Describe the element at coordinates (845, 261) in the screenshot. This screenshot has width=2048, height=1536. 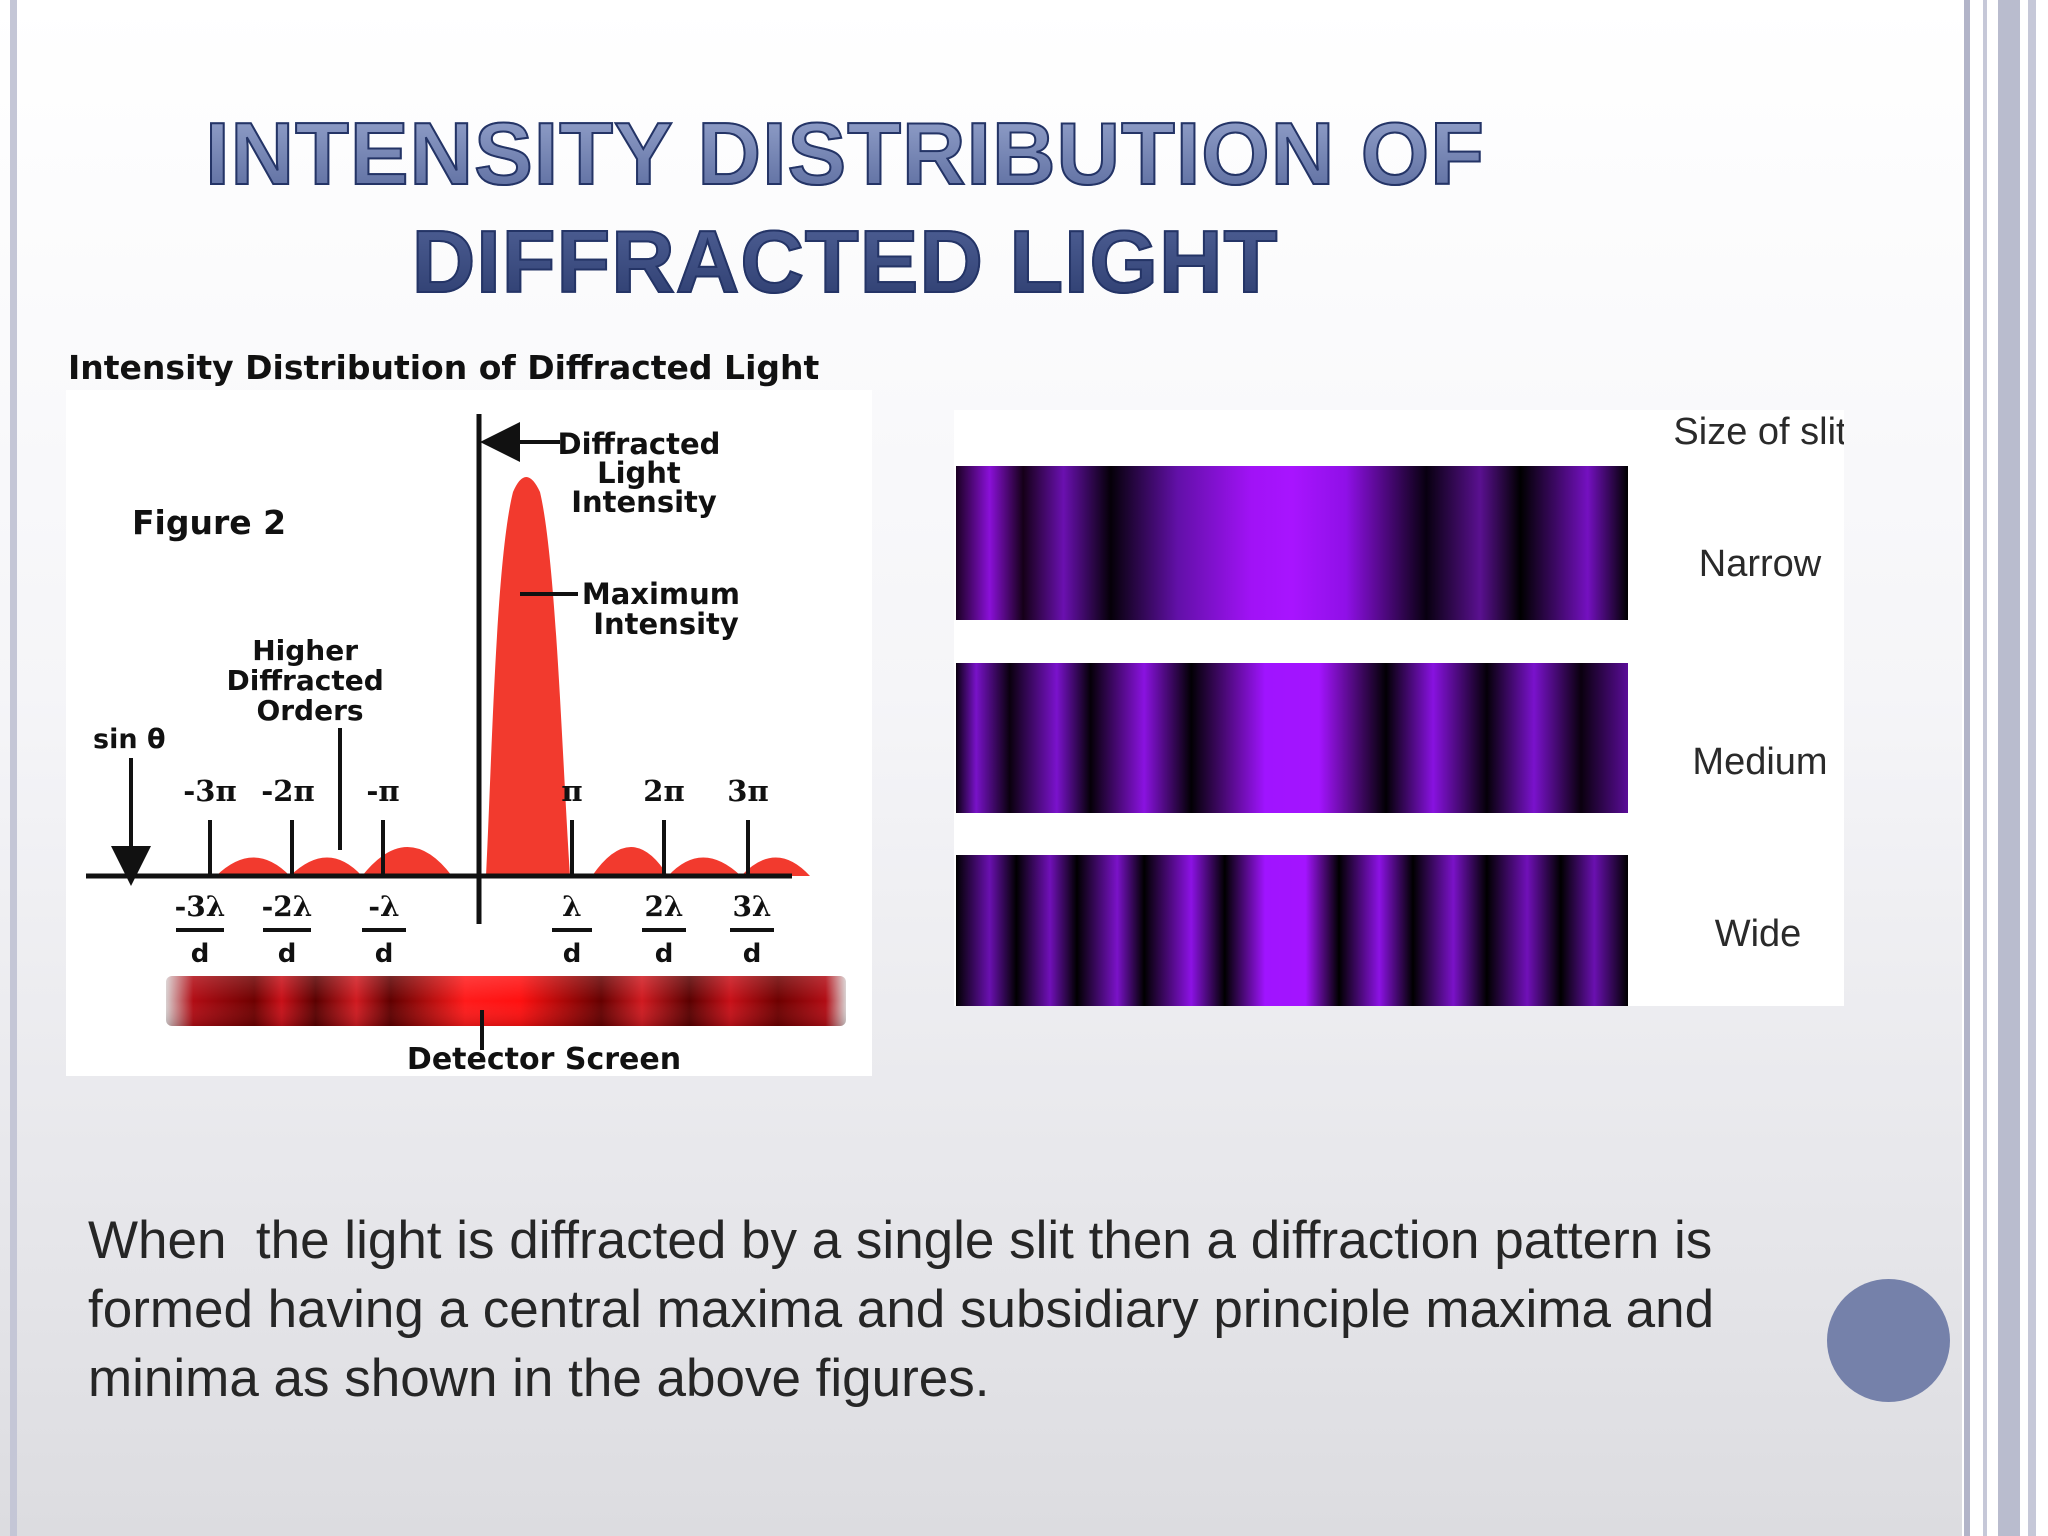
I see `slide-title-line-2: DIFFRACTED LIGHT` at that location.